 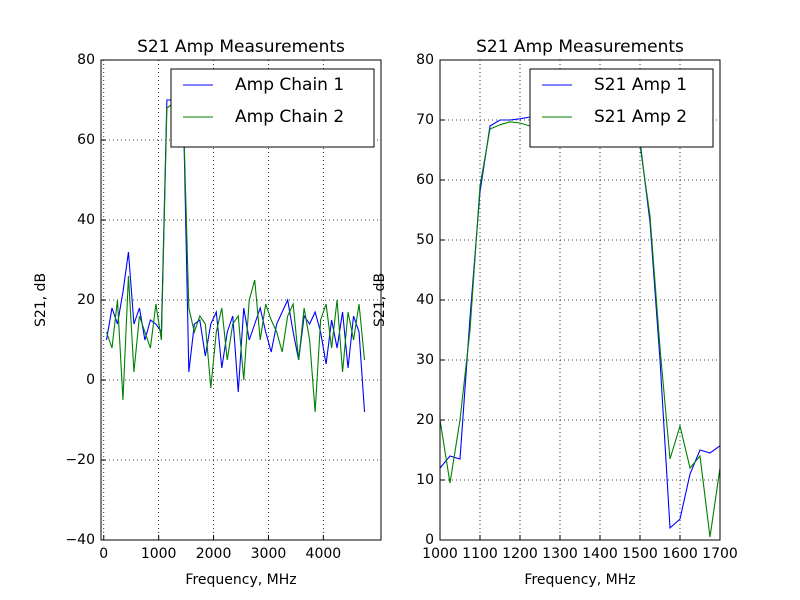 I want to click on legend-label: Amp Chain 2, so click(x=289, y=117).